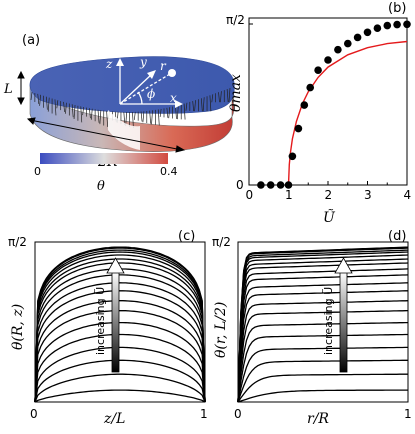 Image resolution: width=415 pixels, height=434 pixels. What do you see at coordinates (151, 74) in the screenshot?
I see `y-arrowhead` at bounding box center [151, 74].